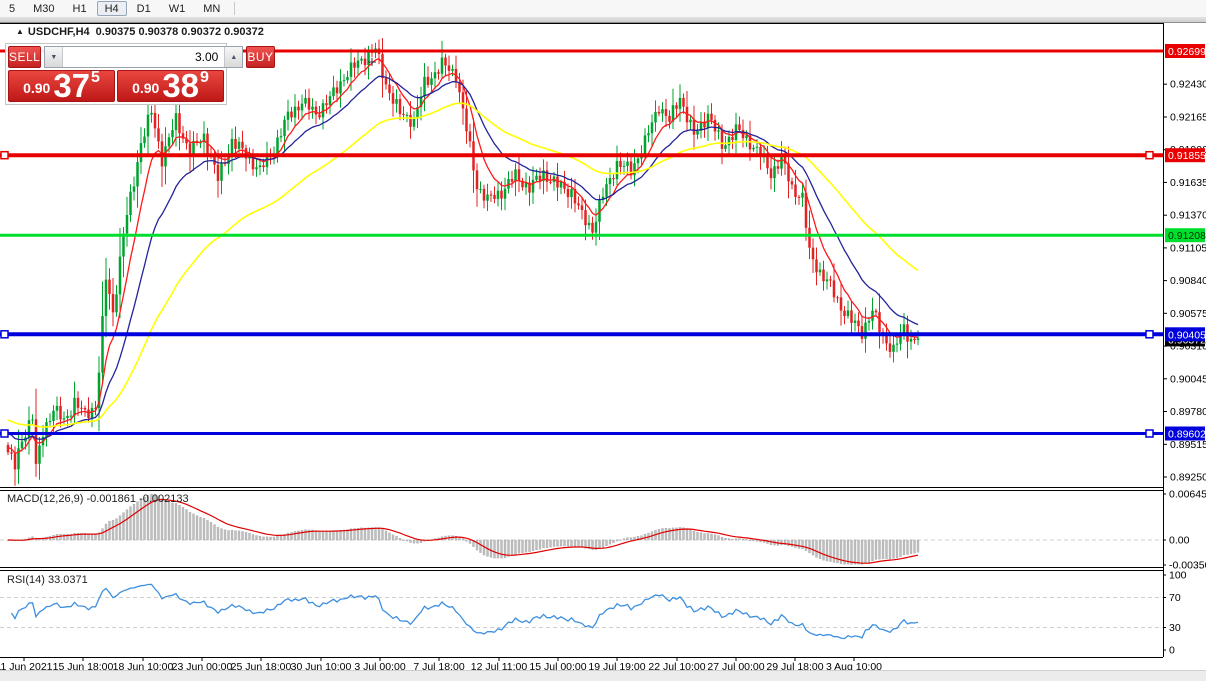  I want to click on hline-0.90405, so click(581, 334).